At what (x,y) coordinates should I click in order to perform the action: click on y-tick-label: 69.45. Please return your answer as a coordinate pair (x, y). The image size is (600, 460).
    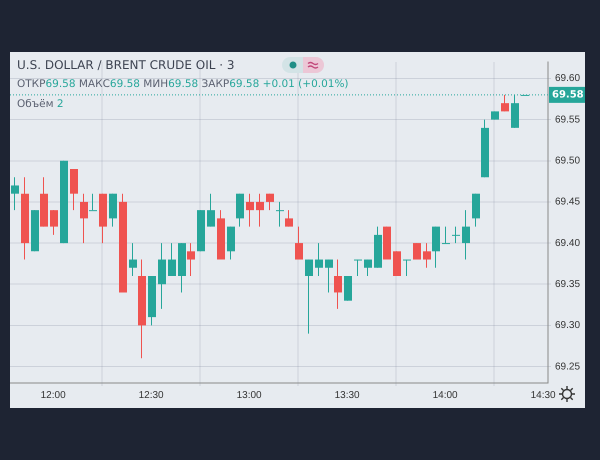
    Looking at the image, I should click on (567, 202).